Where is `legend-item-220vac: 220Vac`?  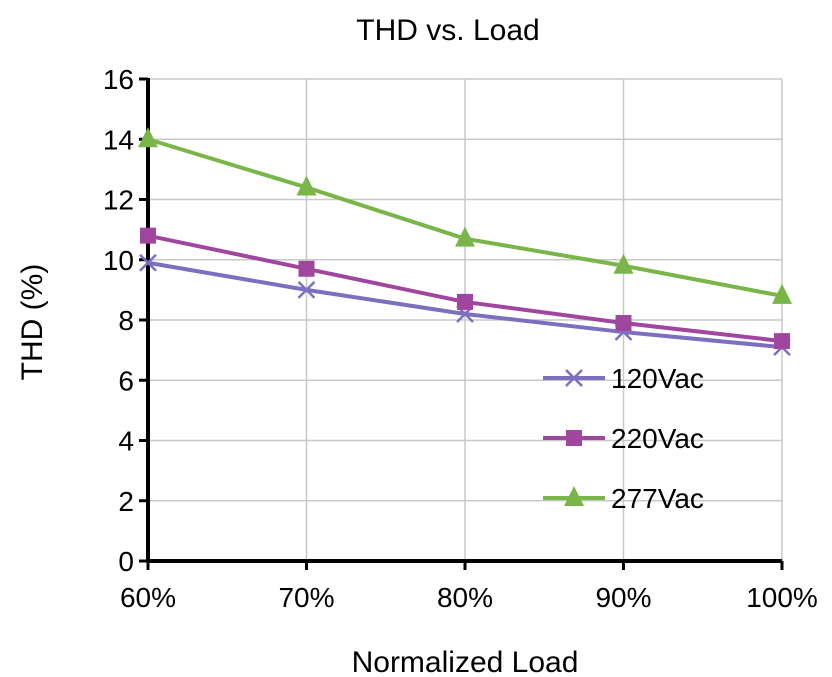
legend-item-220vac: 220Vac is located at coordinates (623, 438).